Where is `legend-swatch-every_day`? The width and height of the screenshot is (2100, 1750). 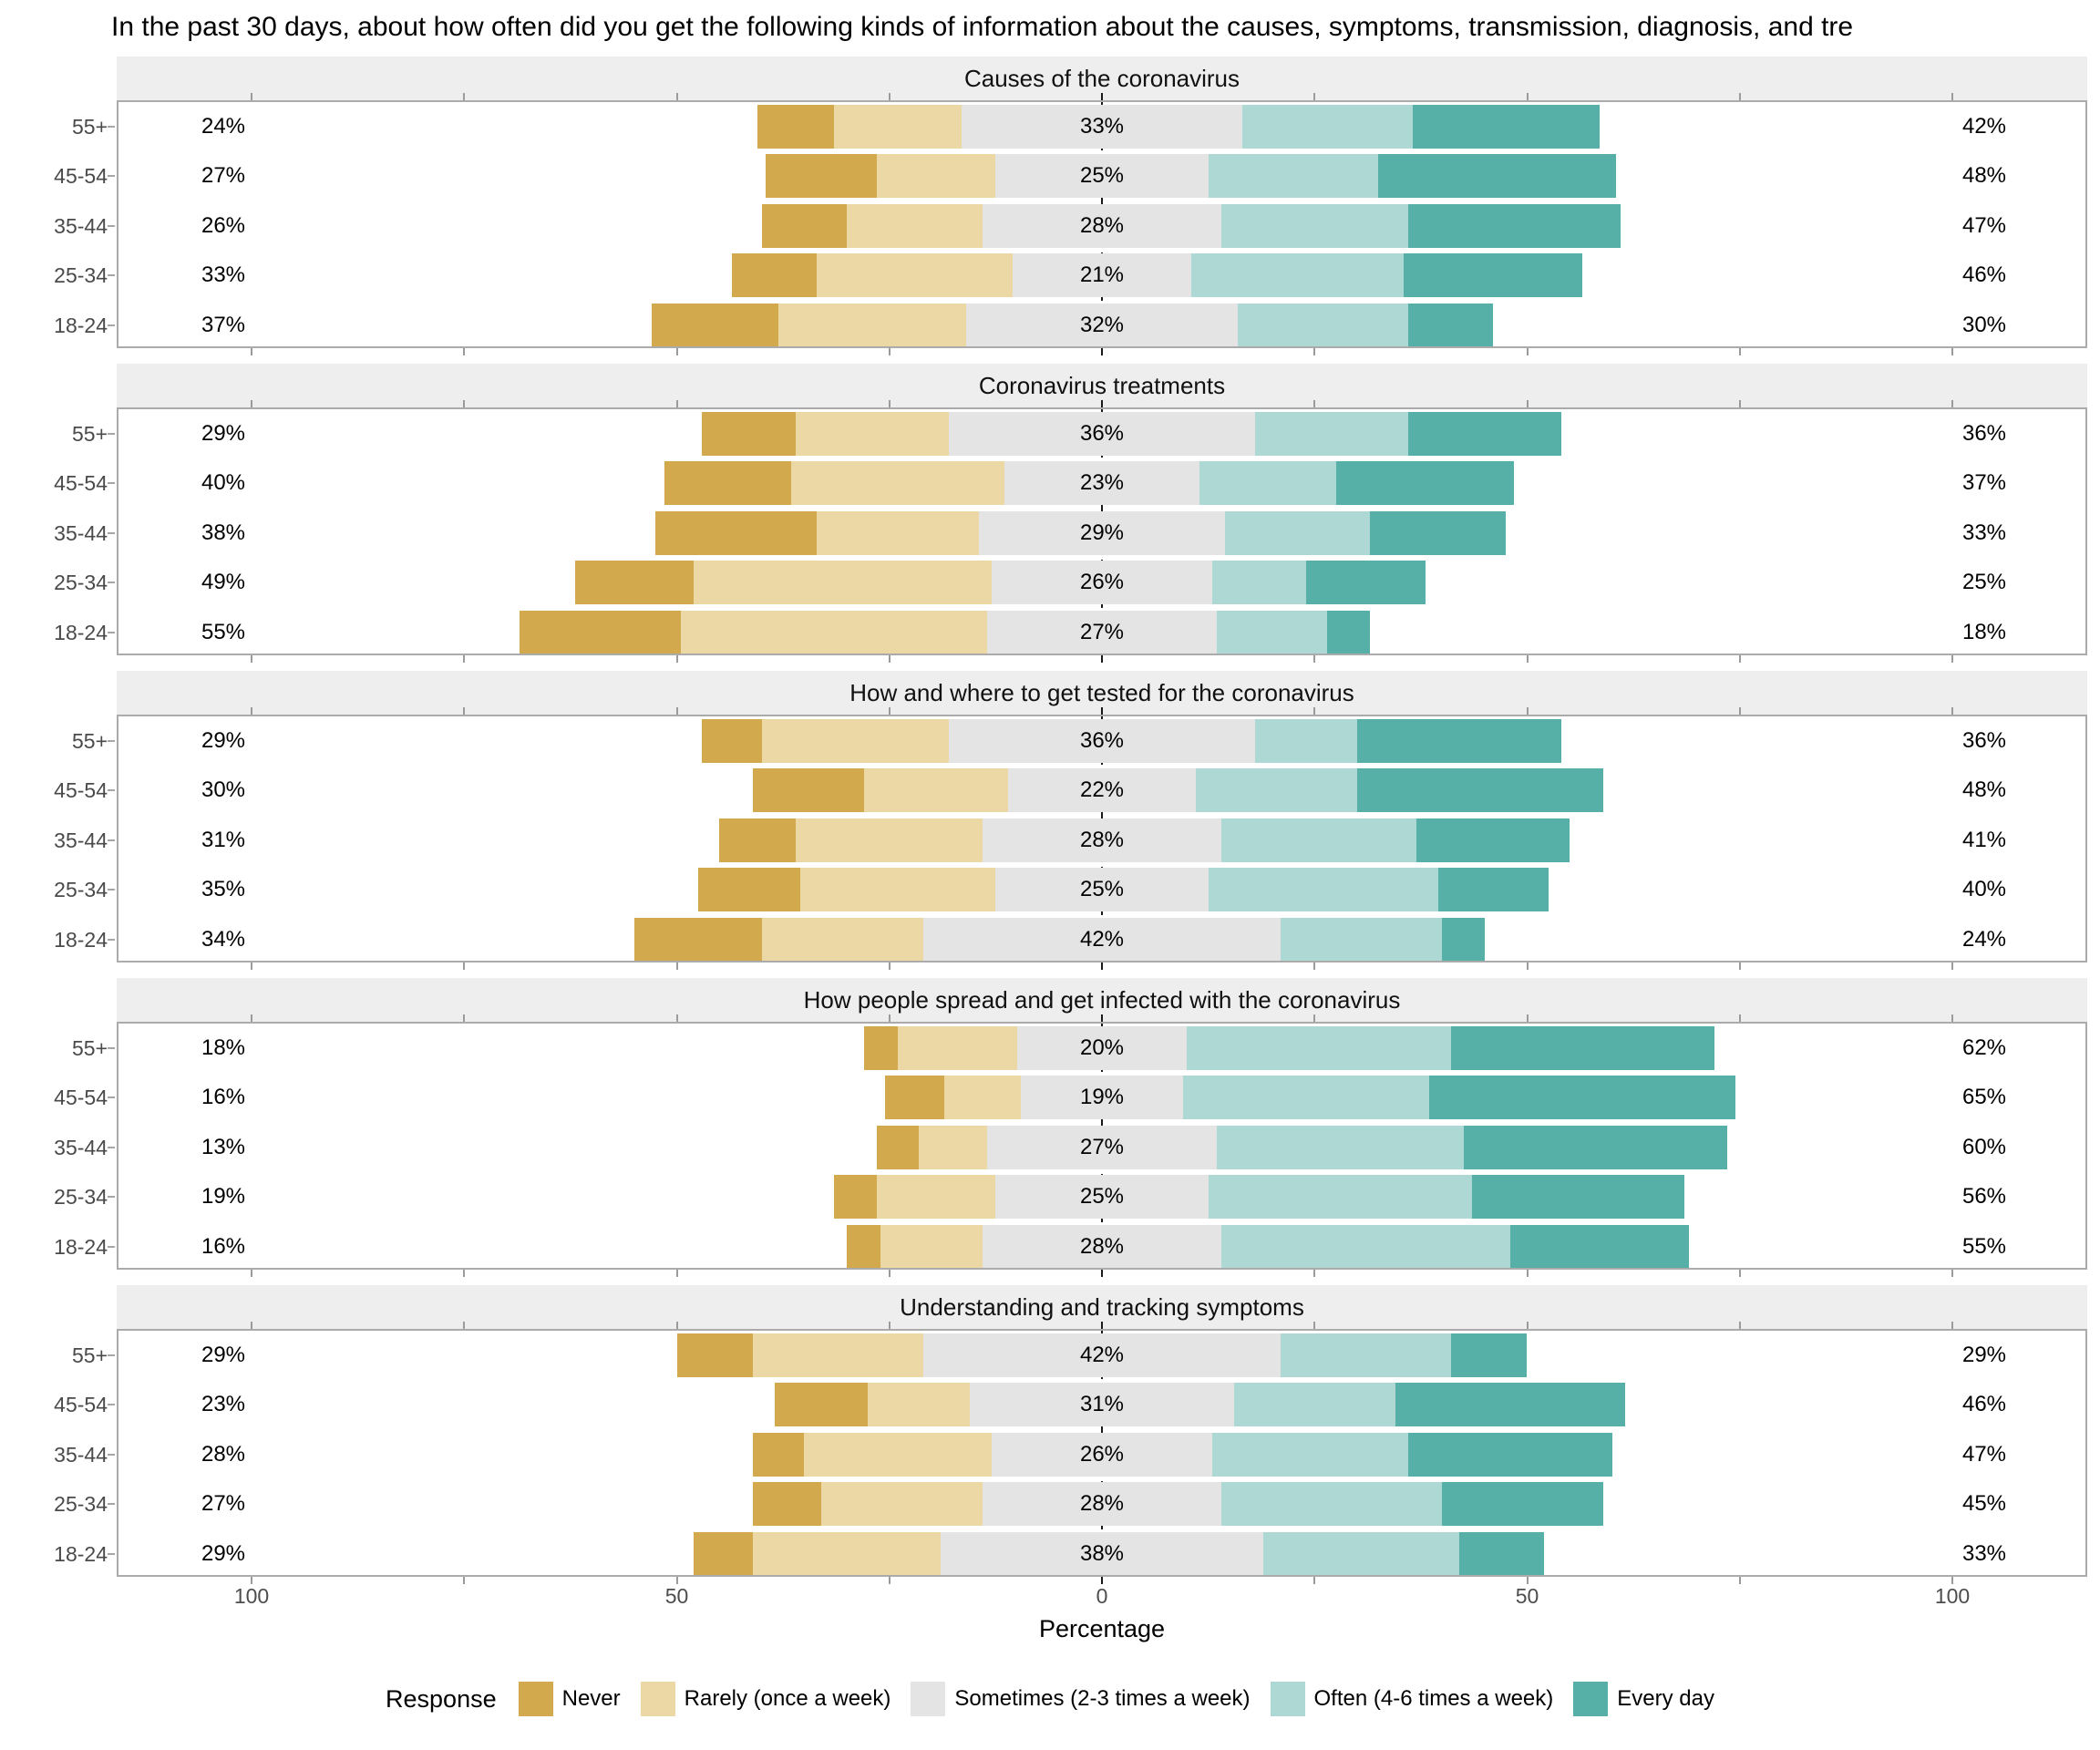
legend-swatch-every_day is located at coordinates (1591, 1699).